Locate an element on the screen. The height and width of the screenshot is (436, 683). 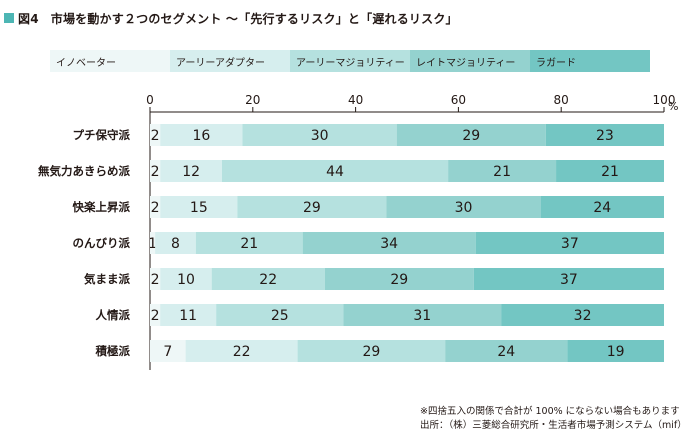
data-label: 7 is located at coordinates (167, 352).